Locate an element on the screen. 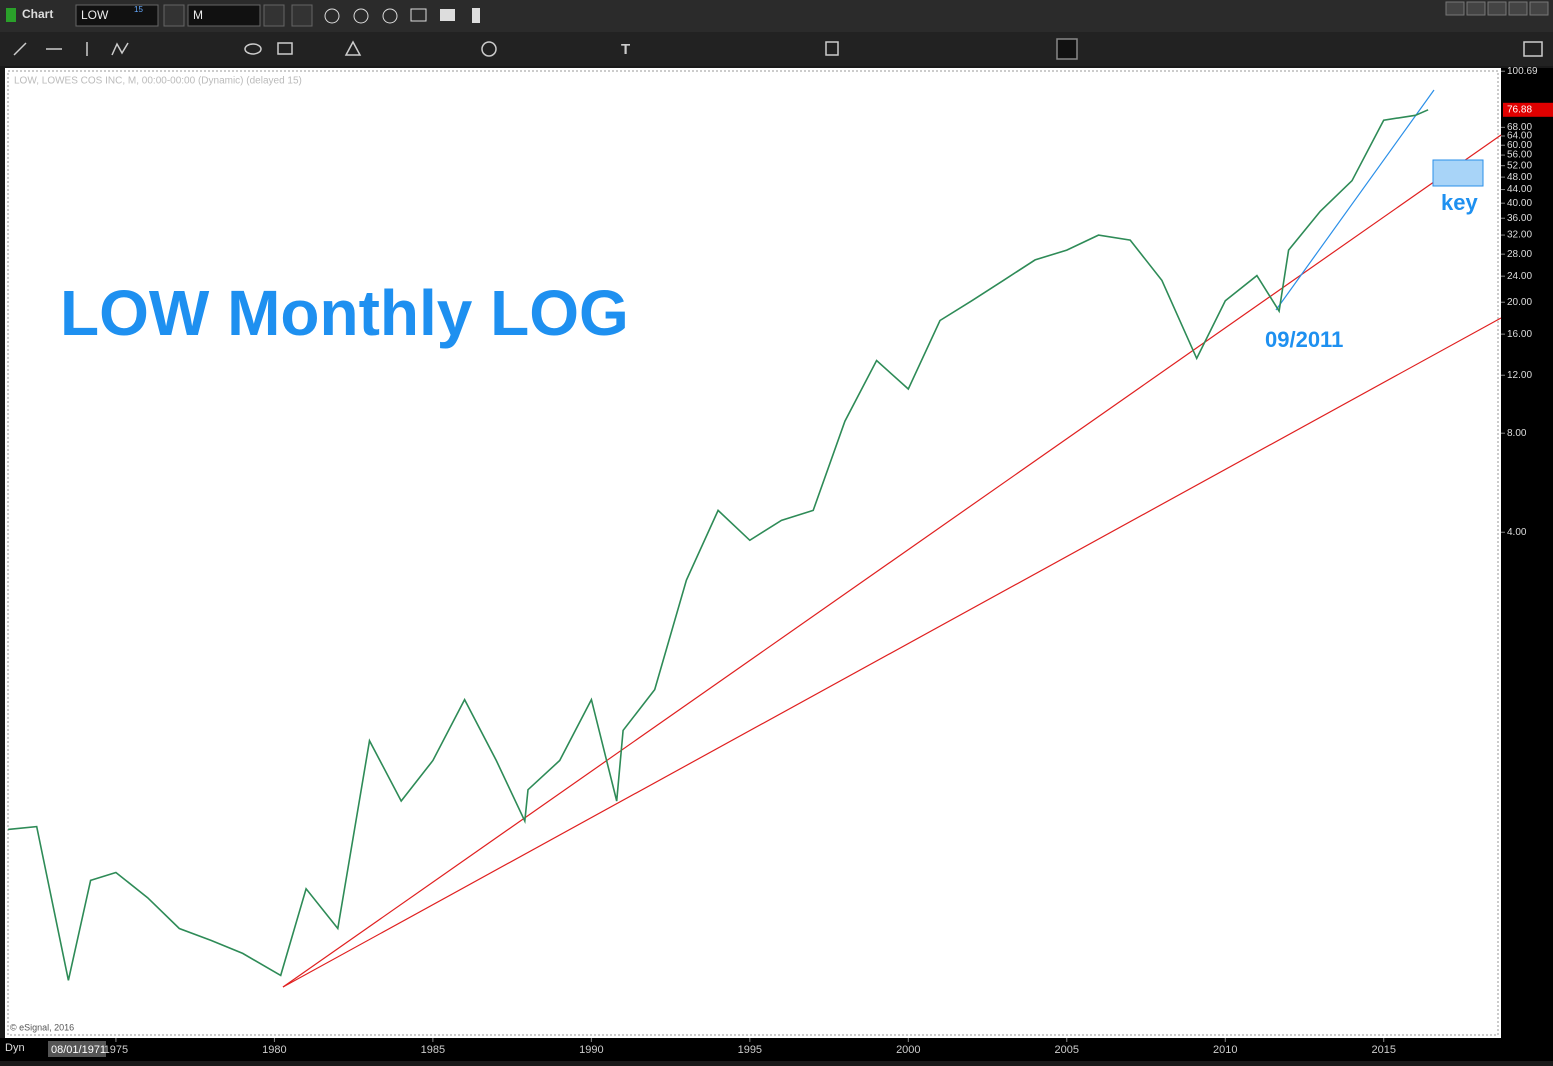 This screenshot has width=1553, height=1066. drawing-tools: T is located at coordinates (778, 49).